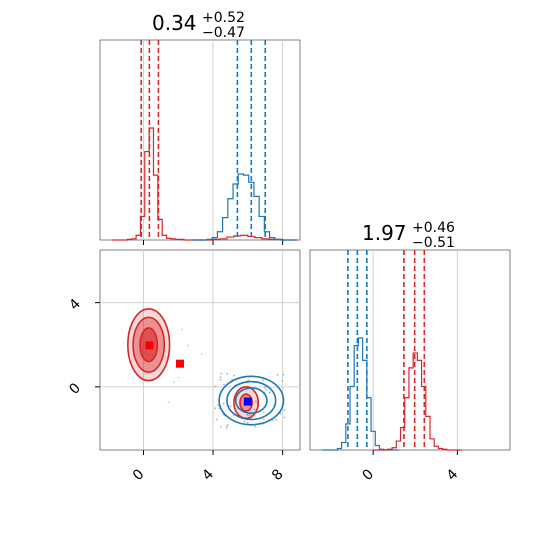 The width and height of the screenshot is (550, 550). I want to click on x-tick-label-joint: 0, so click(139, 475).